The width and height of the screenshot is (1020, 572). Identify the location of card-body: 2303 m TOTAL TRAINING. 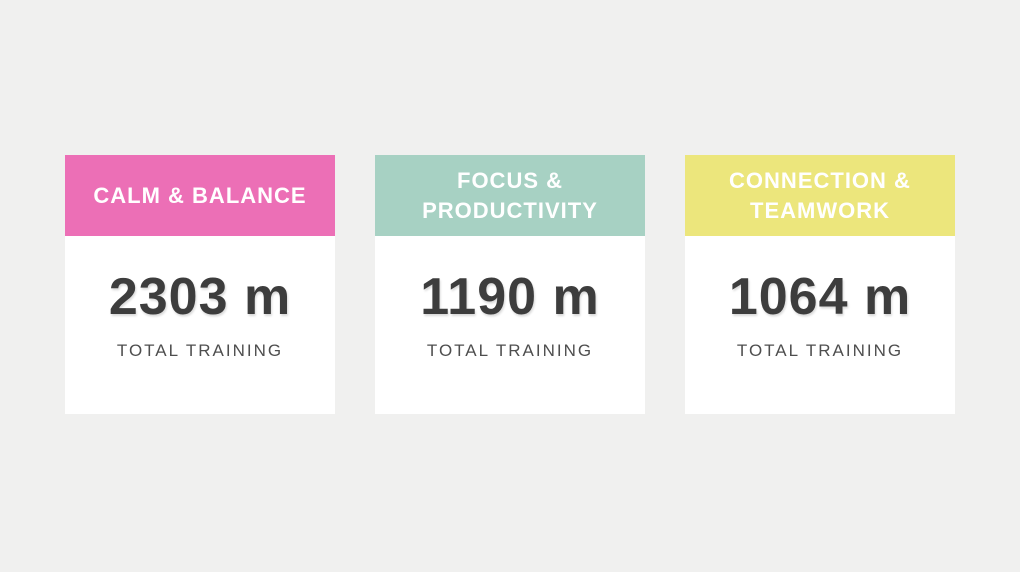
(200, 325).